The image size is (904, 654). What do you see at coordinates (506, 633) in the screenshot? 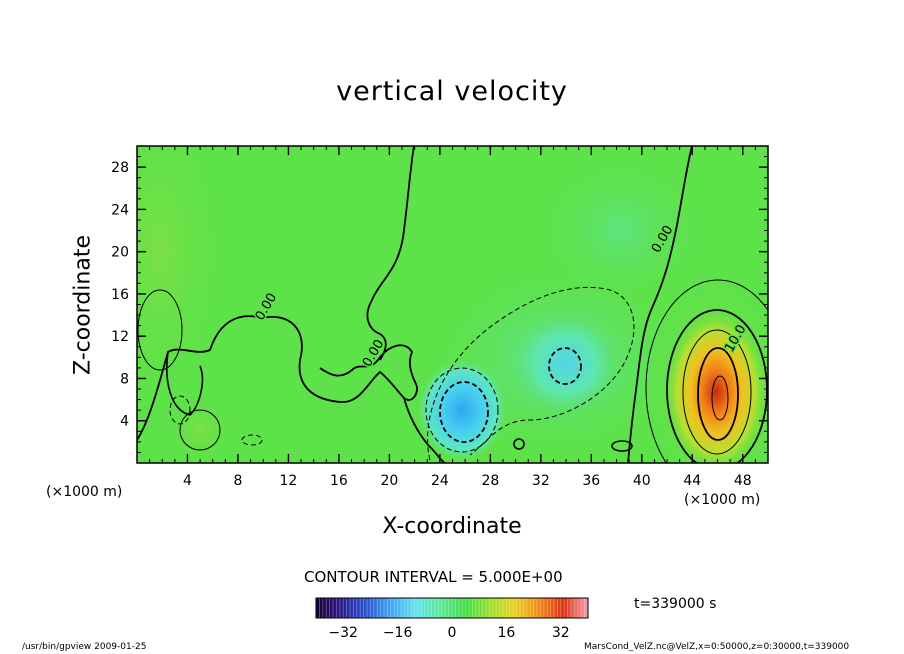
I see `colorbar-tick-label: 16` at bounding box center [506, 633].